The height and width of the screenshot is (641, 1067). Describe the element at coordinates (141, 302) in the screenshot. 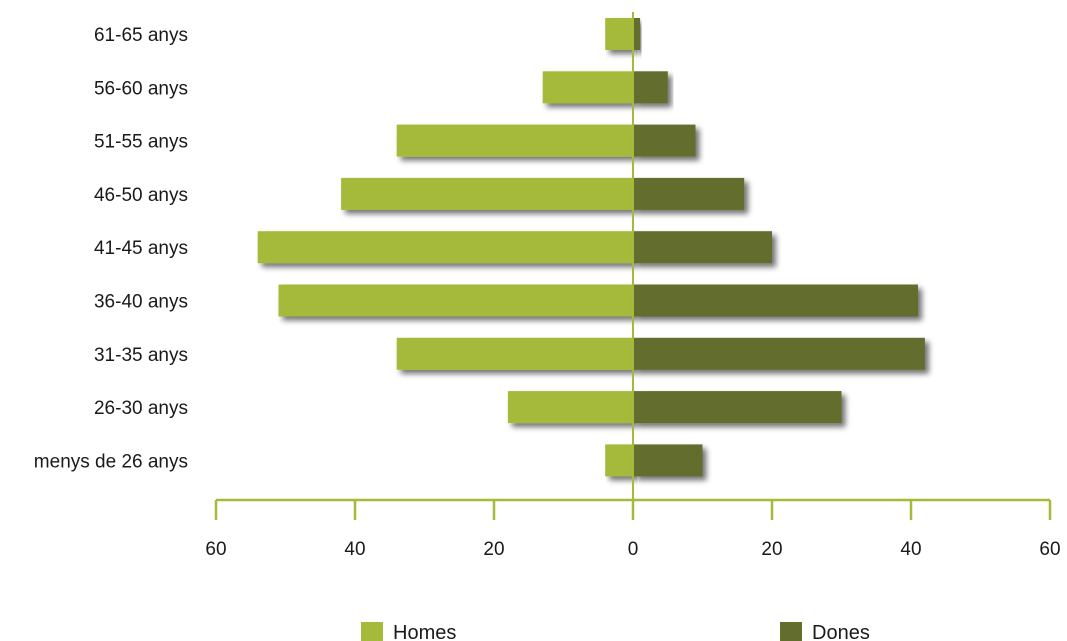

I see `category-label: 36-40 anys` at that location.